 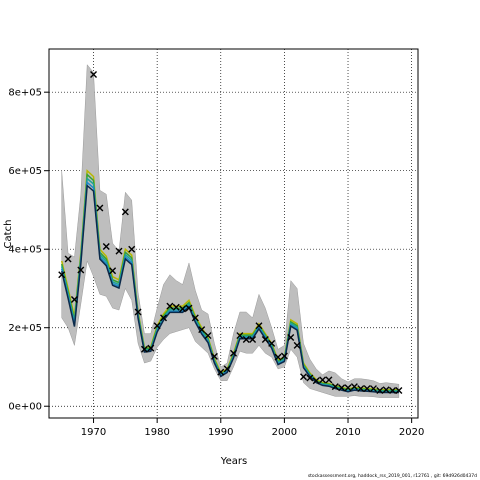 What do you see at coordinates (227, 369) in the screenshot?
I see `observed-point-1991` at bounding box center [227, 369].